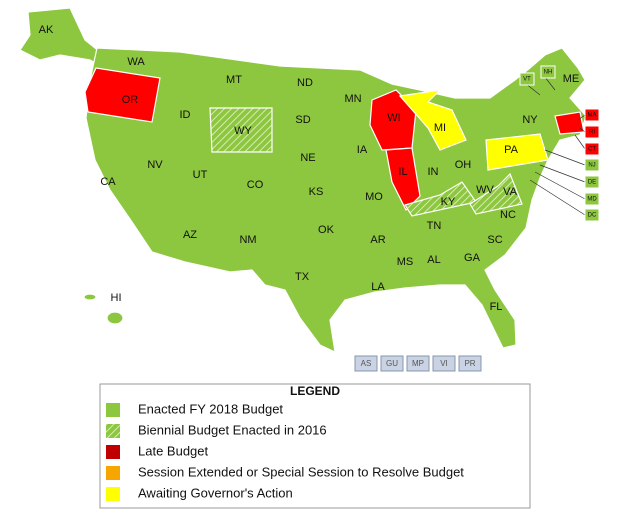 This screenshot has height=516, width=620. What do you see at coordinates (185, 115) in the screenshot?
I see `state-label: ID` at bounding box center [185, 115].